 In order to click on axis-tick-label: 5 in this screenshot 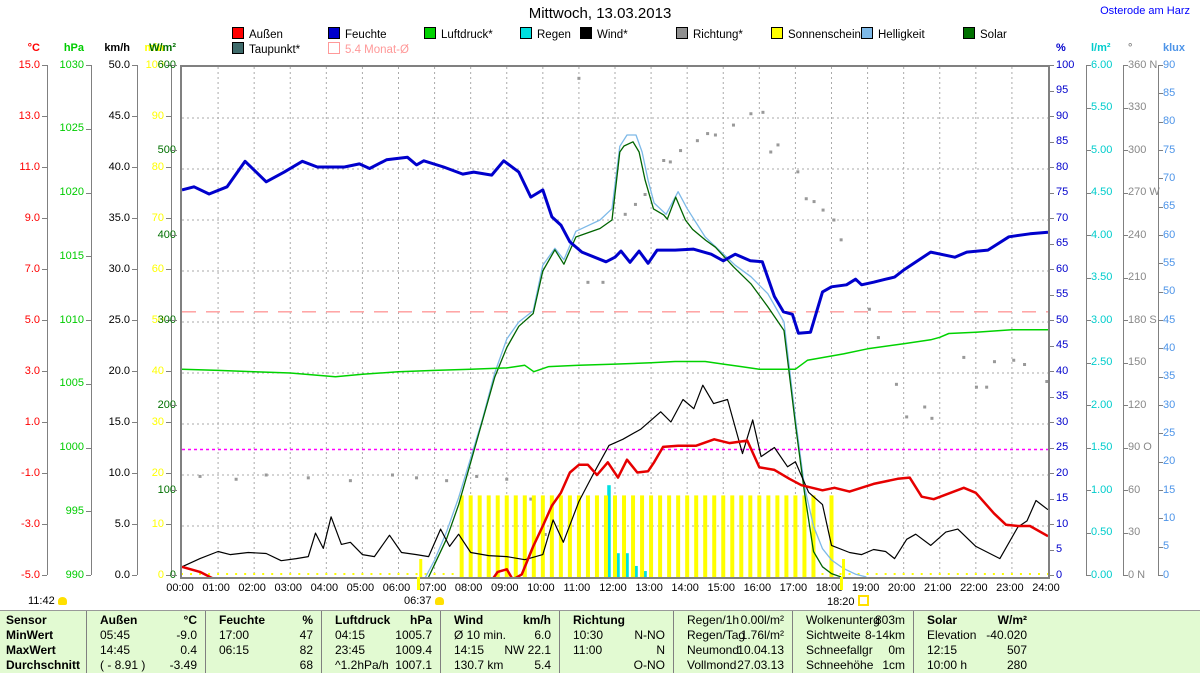, I will do `click(1059, 549)`.